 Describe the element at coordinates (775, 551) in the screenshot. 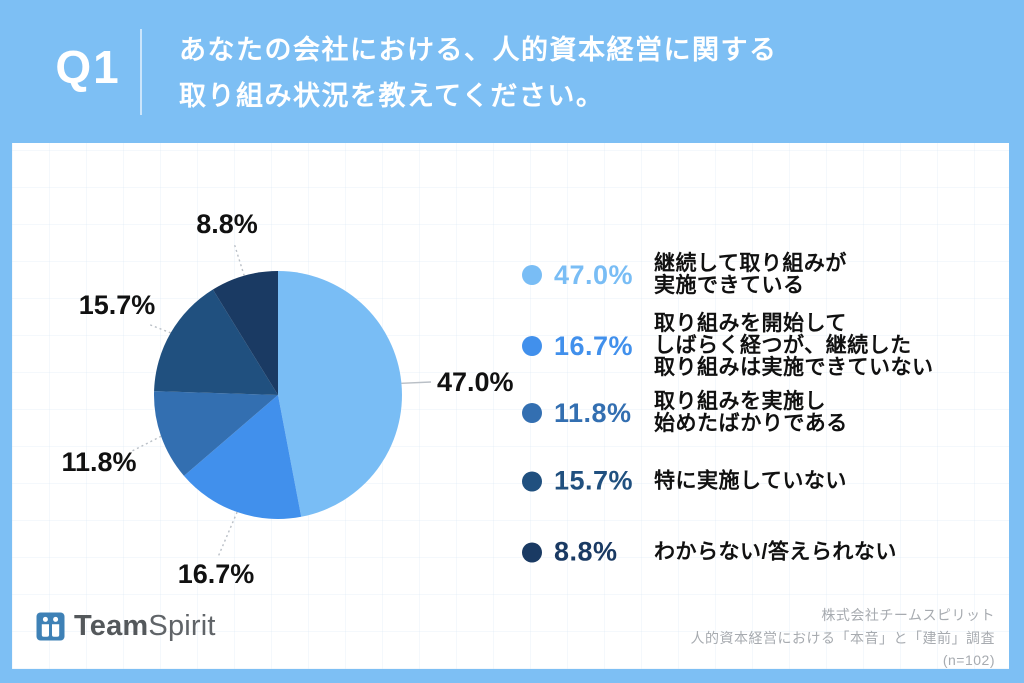

I see `legend-label: わからない/答えられない` at that location.